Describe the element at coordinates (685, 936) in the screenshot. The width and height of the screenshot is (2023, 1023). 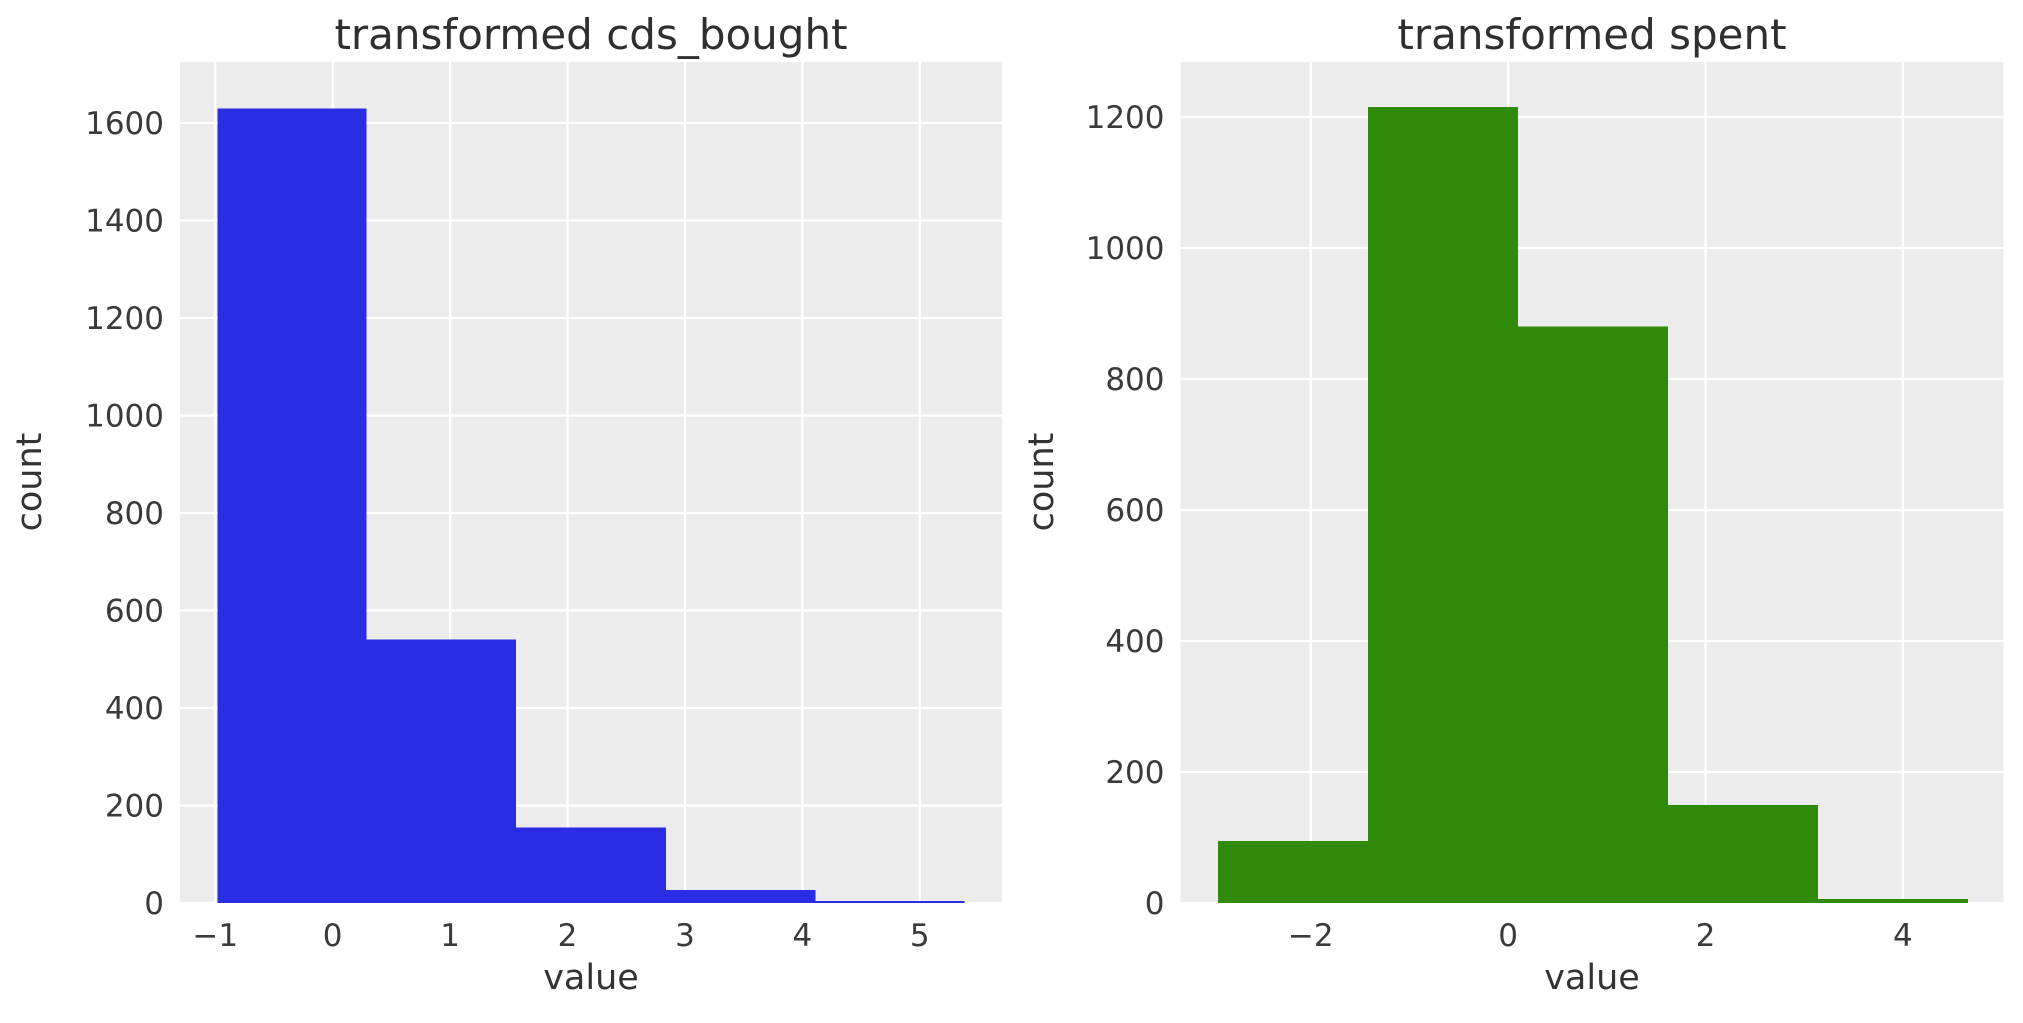
I see `x-tick-label: 3` at that location.